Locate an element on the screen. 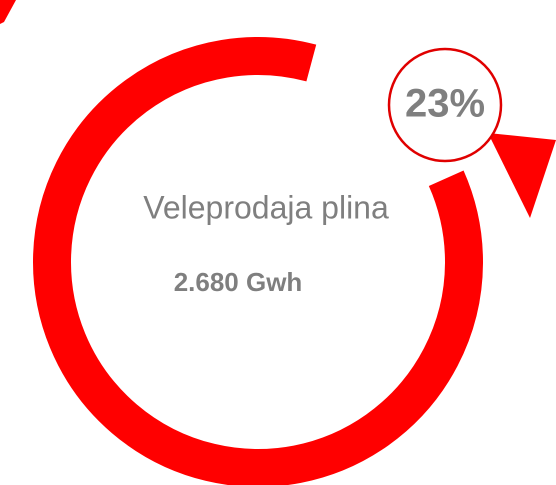  badge-circle is located at coordinates (445, 105).